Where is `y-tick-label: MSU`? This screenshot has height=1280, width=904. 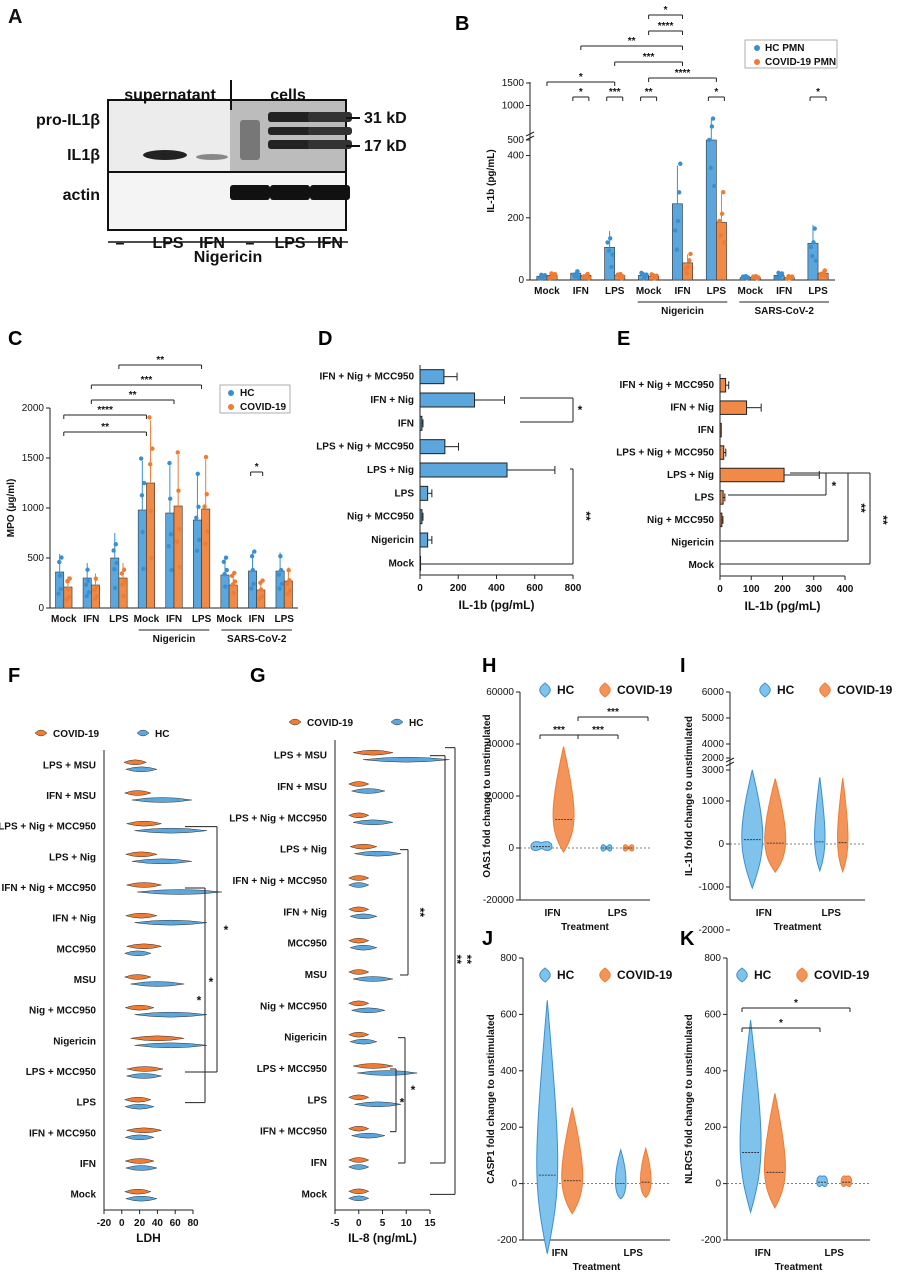 y-tick-label: MSU is located at coordinates (316, 975).